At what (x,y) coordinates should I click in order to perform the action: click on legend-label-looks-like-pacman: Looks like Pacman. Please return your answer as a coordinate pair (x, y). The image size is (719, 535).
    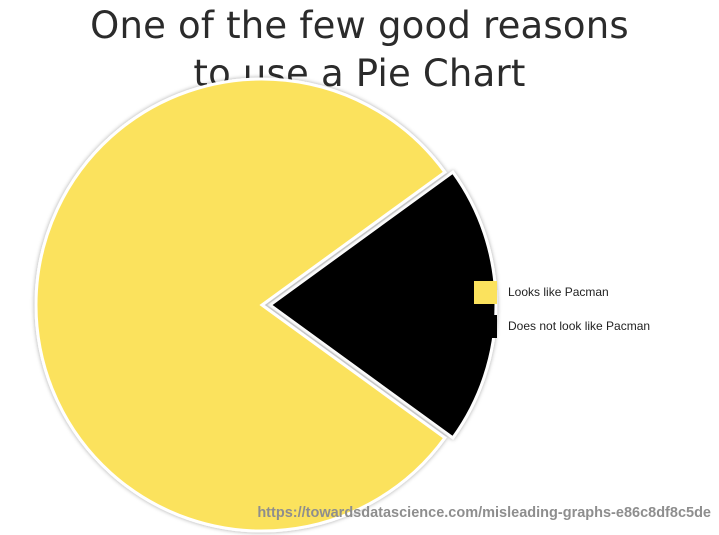
    Looking at the image, I should click on (558, 292).